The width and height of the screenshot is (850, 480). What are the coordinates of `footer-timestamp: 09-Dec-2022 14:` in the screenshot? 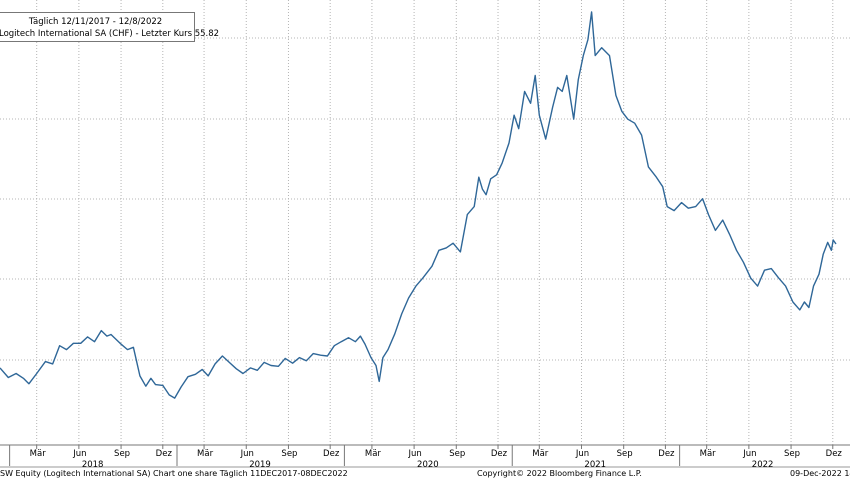 It's located at (820, 473).